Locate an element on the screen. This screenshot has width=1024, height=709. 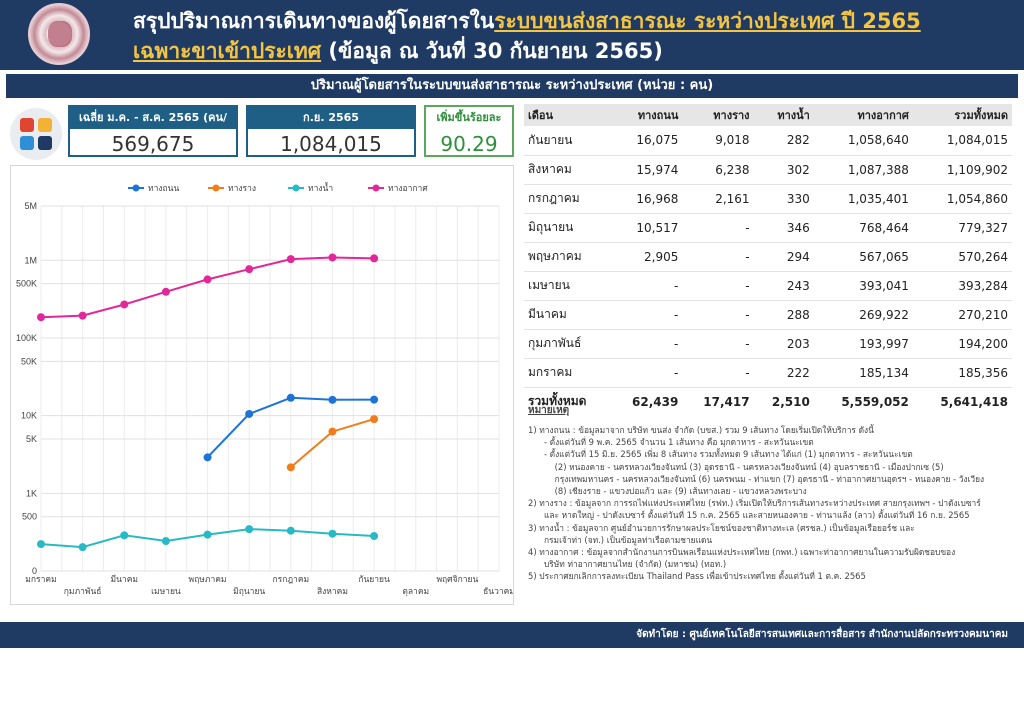
table-cell: 203 is located at coordinates (783, 344).